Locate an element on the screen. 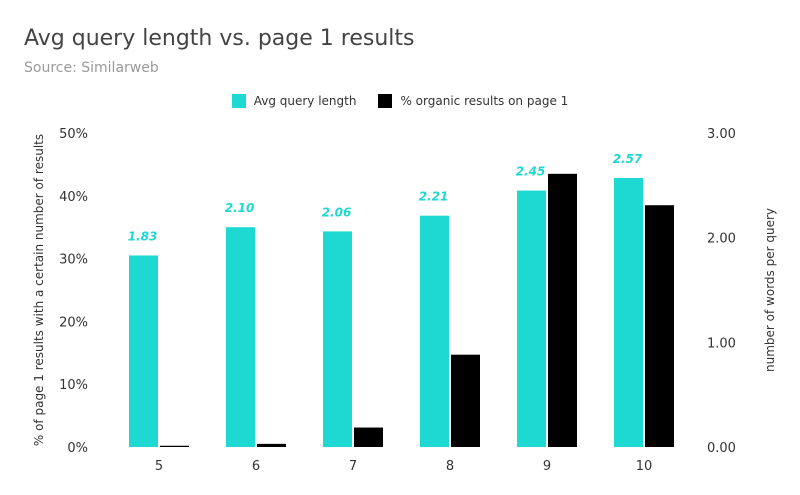  data-label-avg: 2.21 is located at coordinates (434, 197).